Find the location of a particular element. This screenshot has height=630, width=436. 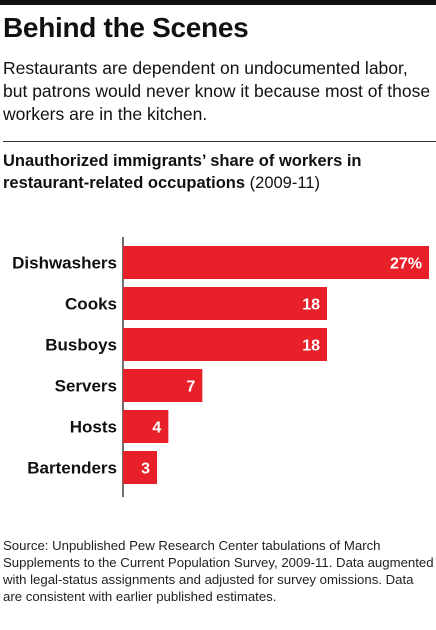

value-label-bartenders: 3 is located at coordinates (145, 469).